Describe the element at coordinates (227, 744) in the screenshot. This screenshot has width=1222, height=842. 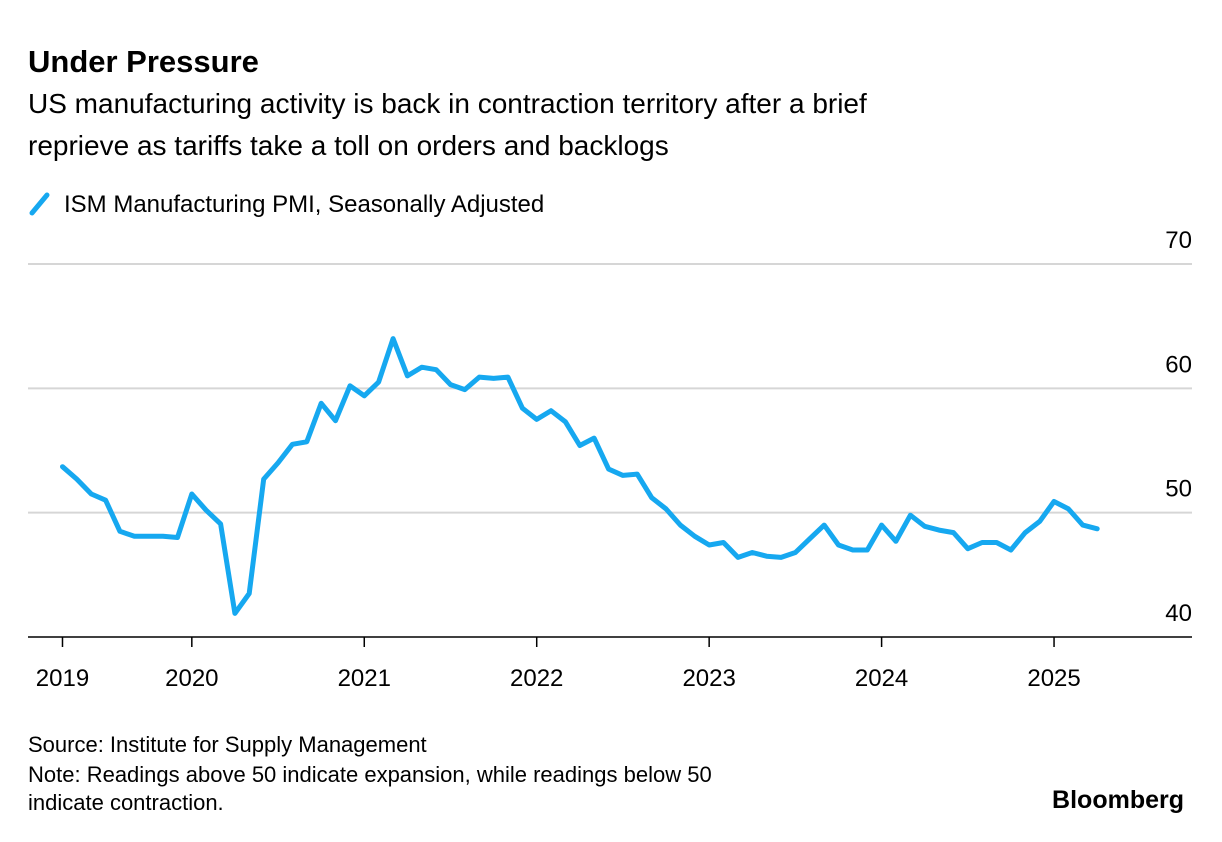
I see `source: Source: Institute for Supply Management` at that location.